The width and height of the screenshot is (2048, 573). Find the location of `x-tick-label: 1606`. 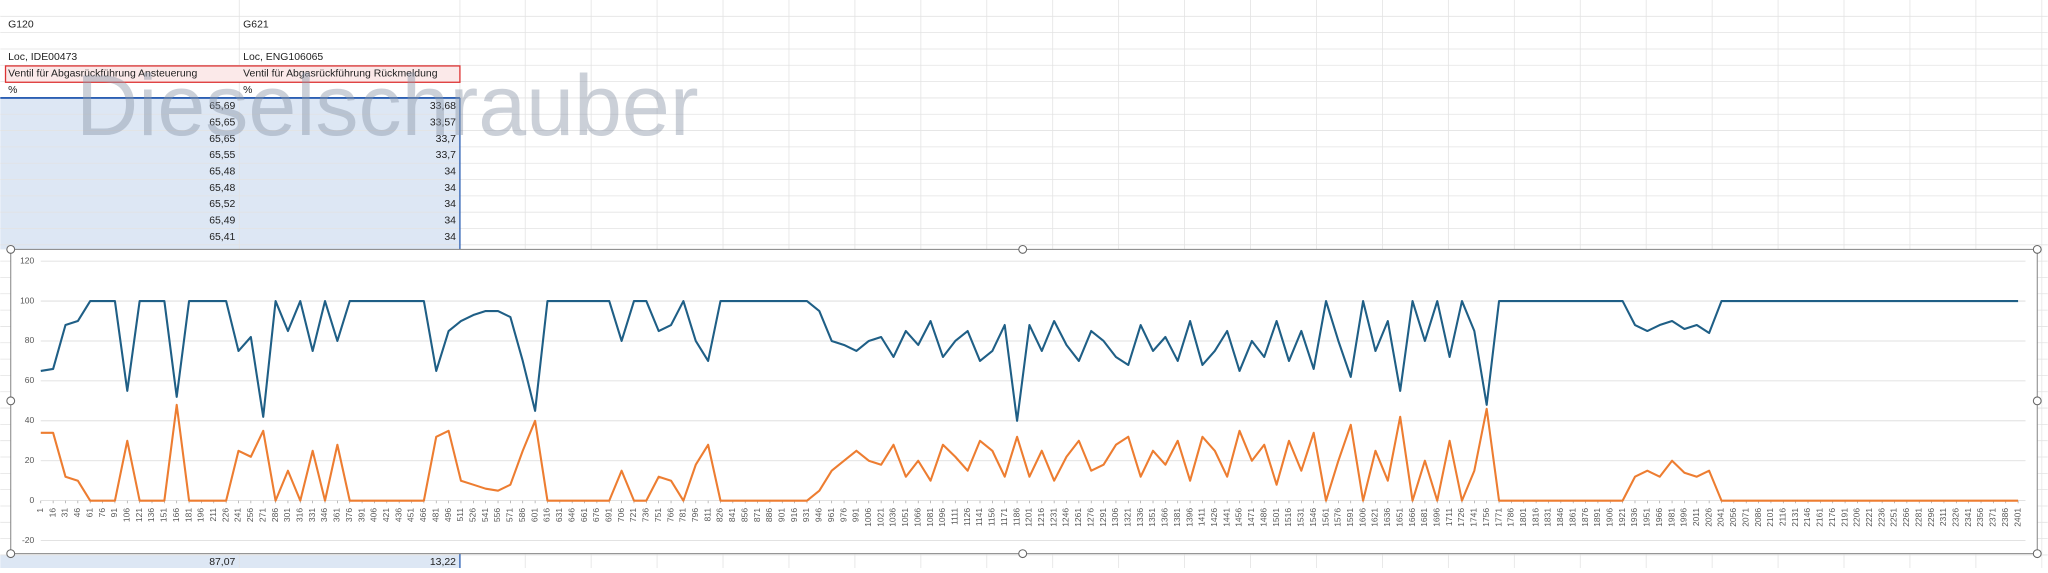

x-tick-label: 1606 is located at coordinates (1362, 517).